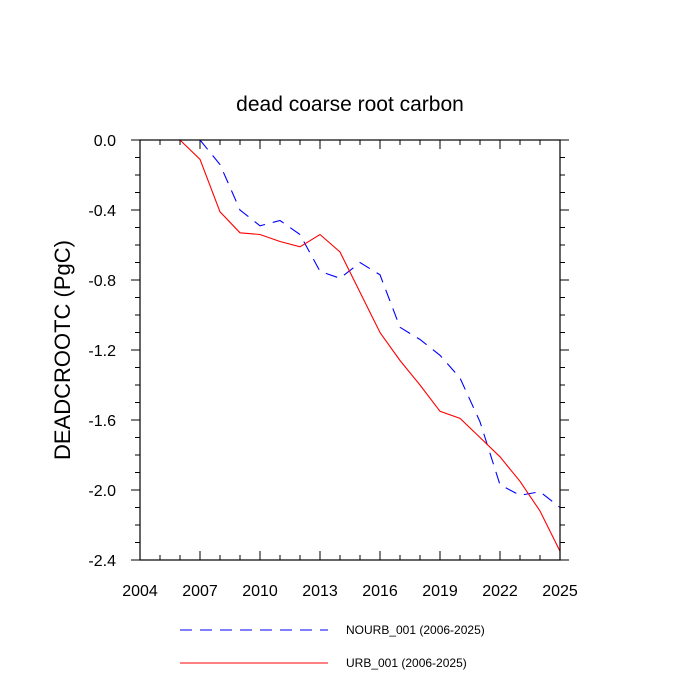 This screenshot has height=700, width=700. Describe the element at coordinates (440, 591) in the screenshot. I see `x-tick-label: 2019` at that location.